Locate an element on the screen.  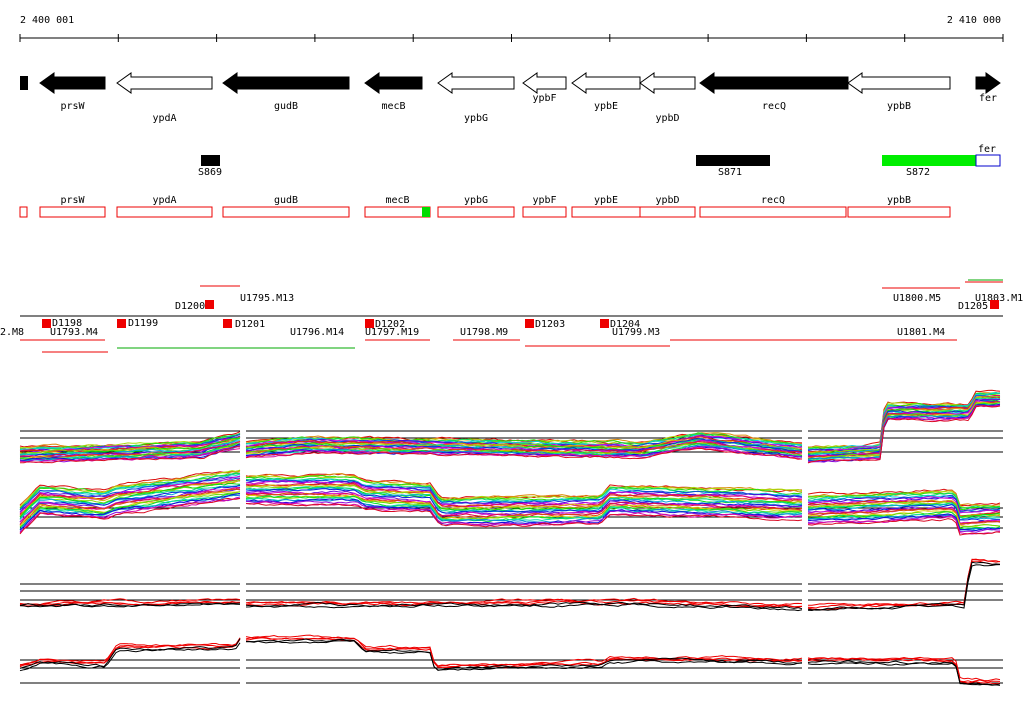
unit-label: U1803.M11 is located at coordinates (999, 298).